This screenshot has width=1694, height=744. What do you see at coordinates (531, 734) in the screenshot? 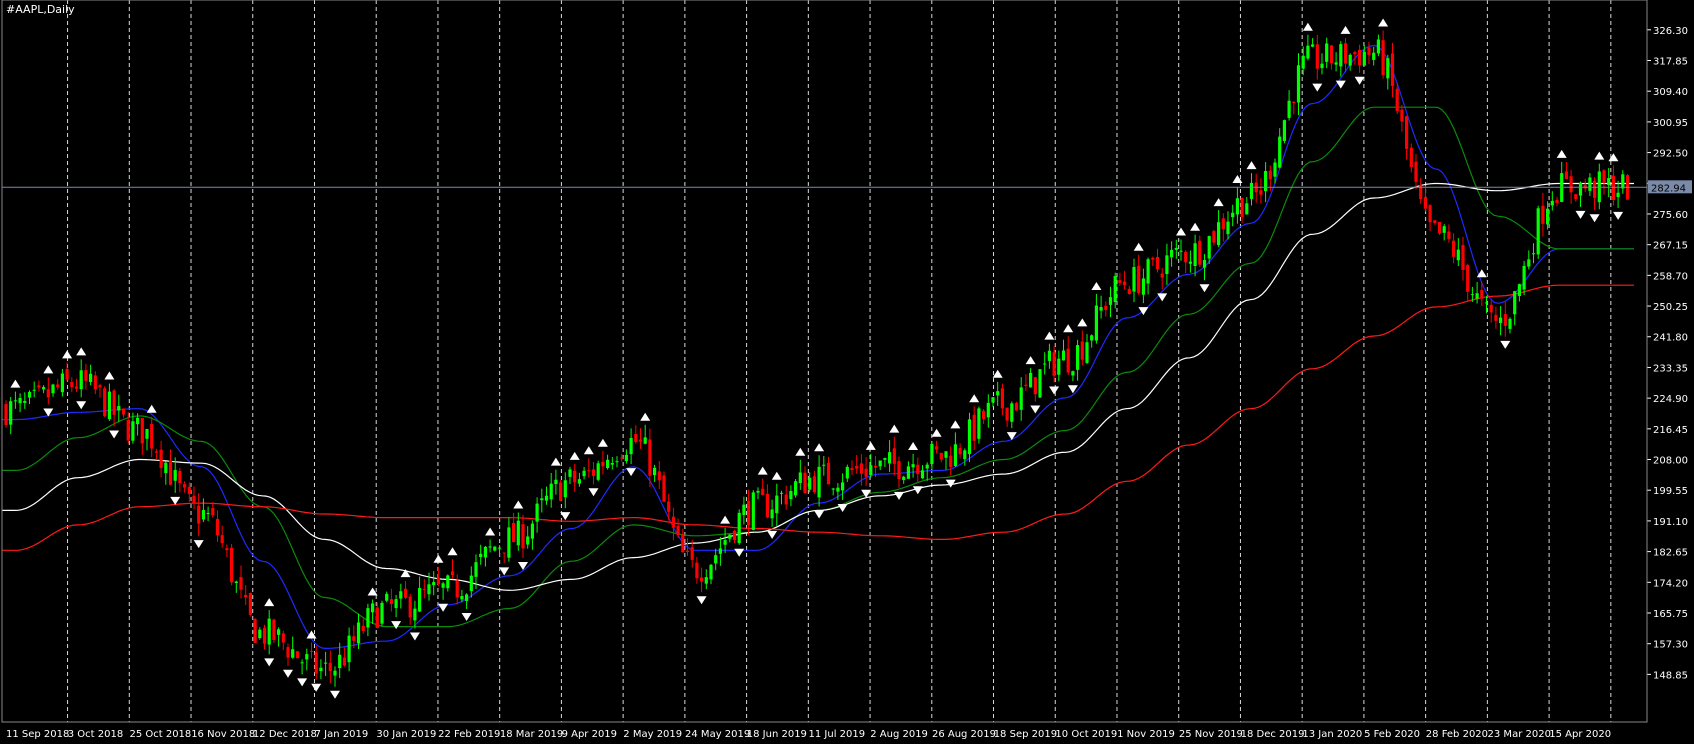
I see `x-tick-label: 18 Mar 2019` at bounding box center [531, 734].